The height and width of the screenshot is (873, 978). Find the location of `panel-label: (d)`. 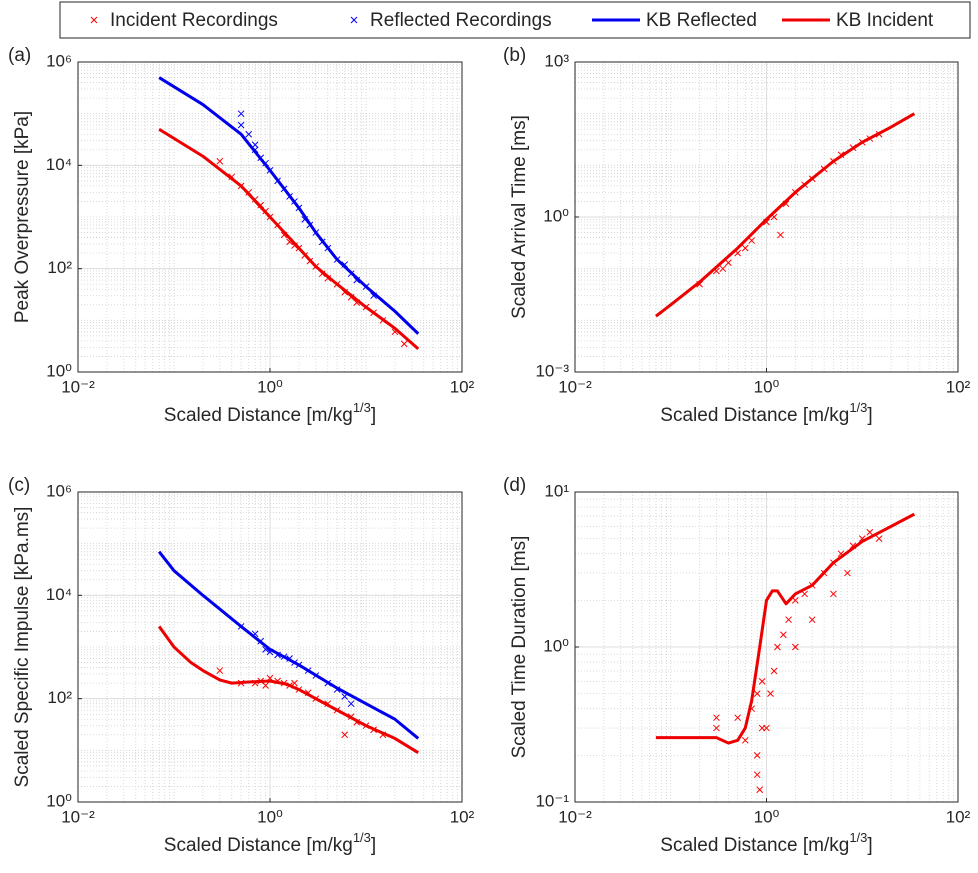

panel-label: (d) is located at coordinates (514, 485).